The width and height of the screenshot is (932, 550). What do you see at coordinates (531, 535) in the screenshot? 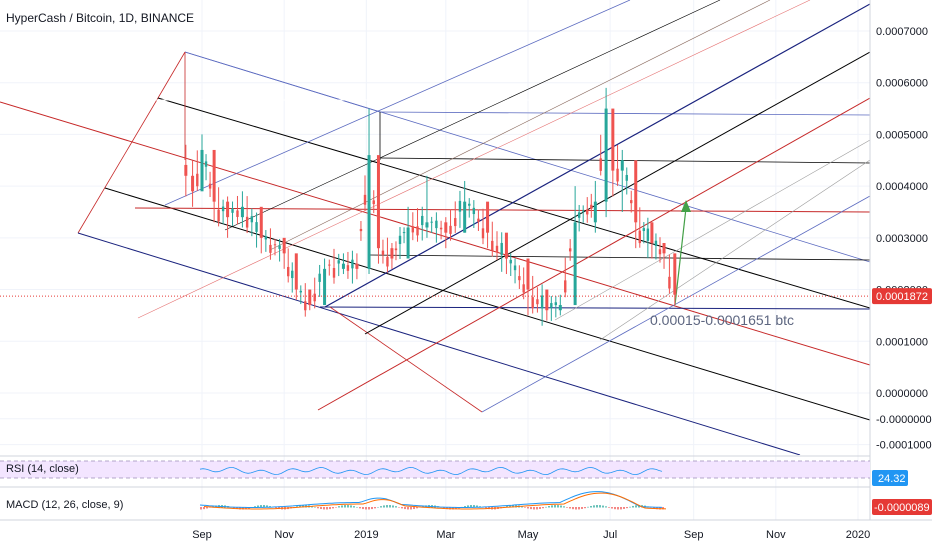
I see `time-axis: Sep Nov 2019 Mar May Jul Sep Nov 2020` at bounding box center [531, 535].